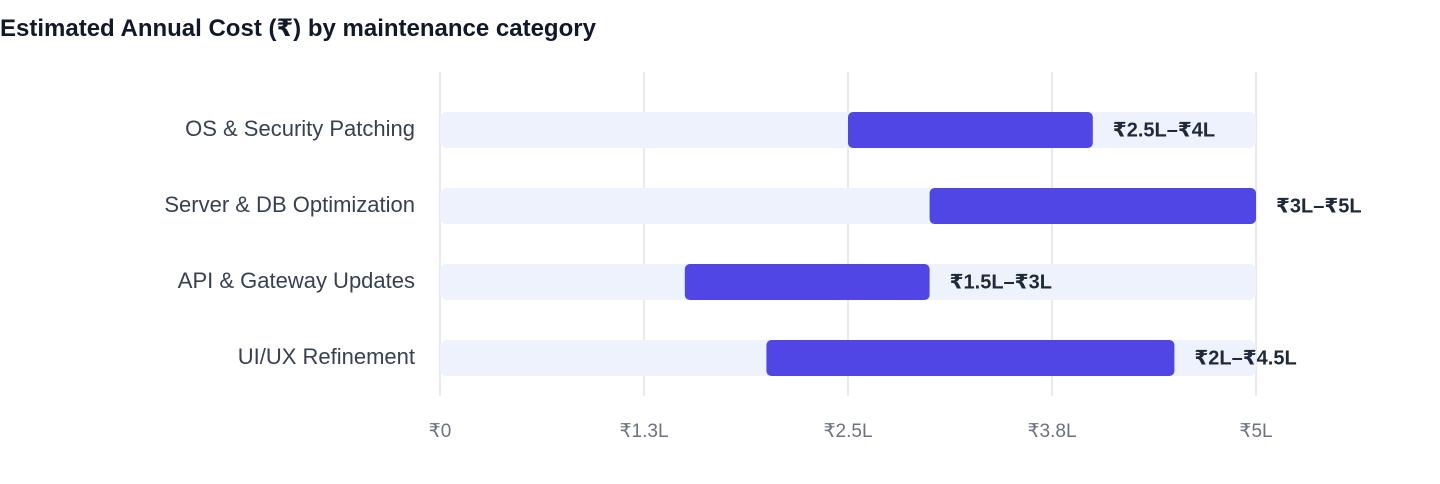  Describe the element at coordinates (289, 204) in the screenshot. I see `category-label: Server & DB Optimization` at that location.